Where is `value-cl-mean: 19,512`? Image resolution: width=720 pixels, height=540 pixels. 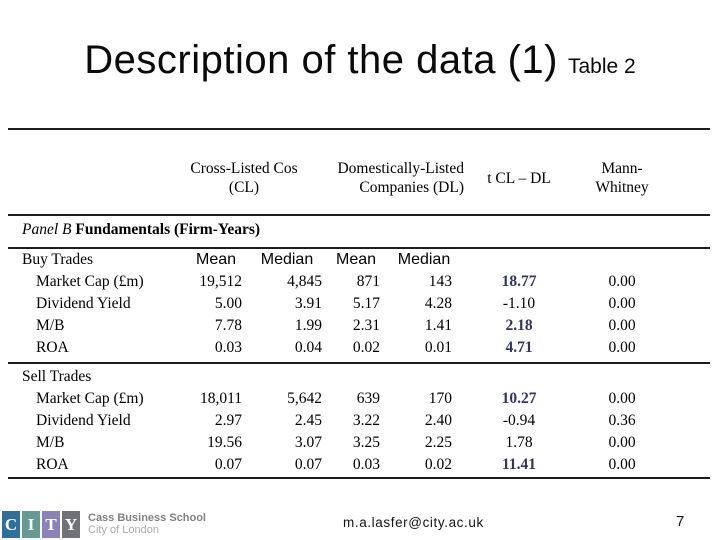
value-cl-mean: 19,512 is located at coordinates (220, 281).